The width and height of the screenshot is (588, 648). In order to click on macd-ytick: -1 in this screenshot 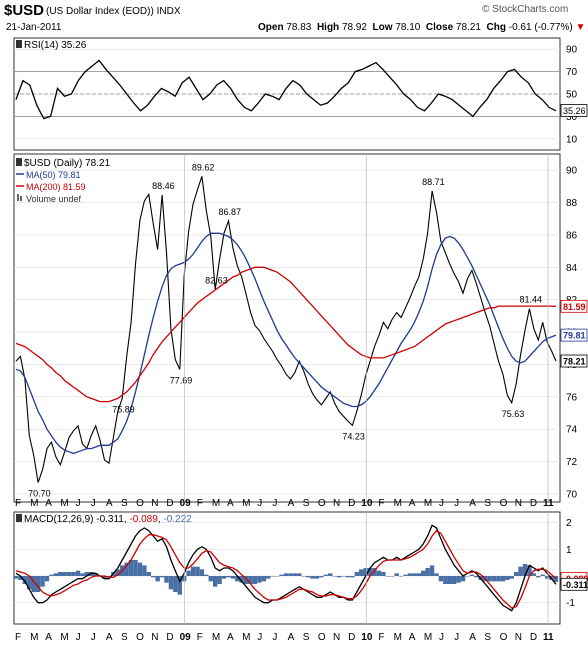, I will do `click(570, 603)`.